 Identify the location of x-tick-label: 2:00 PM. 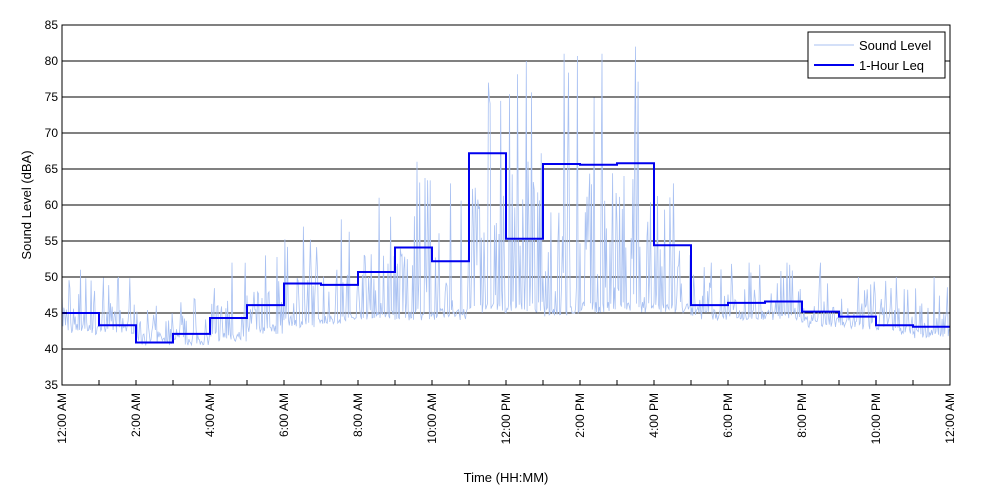
(580, 415).